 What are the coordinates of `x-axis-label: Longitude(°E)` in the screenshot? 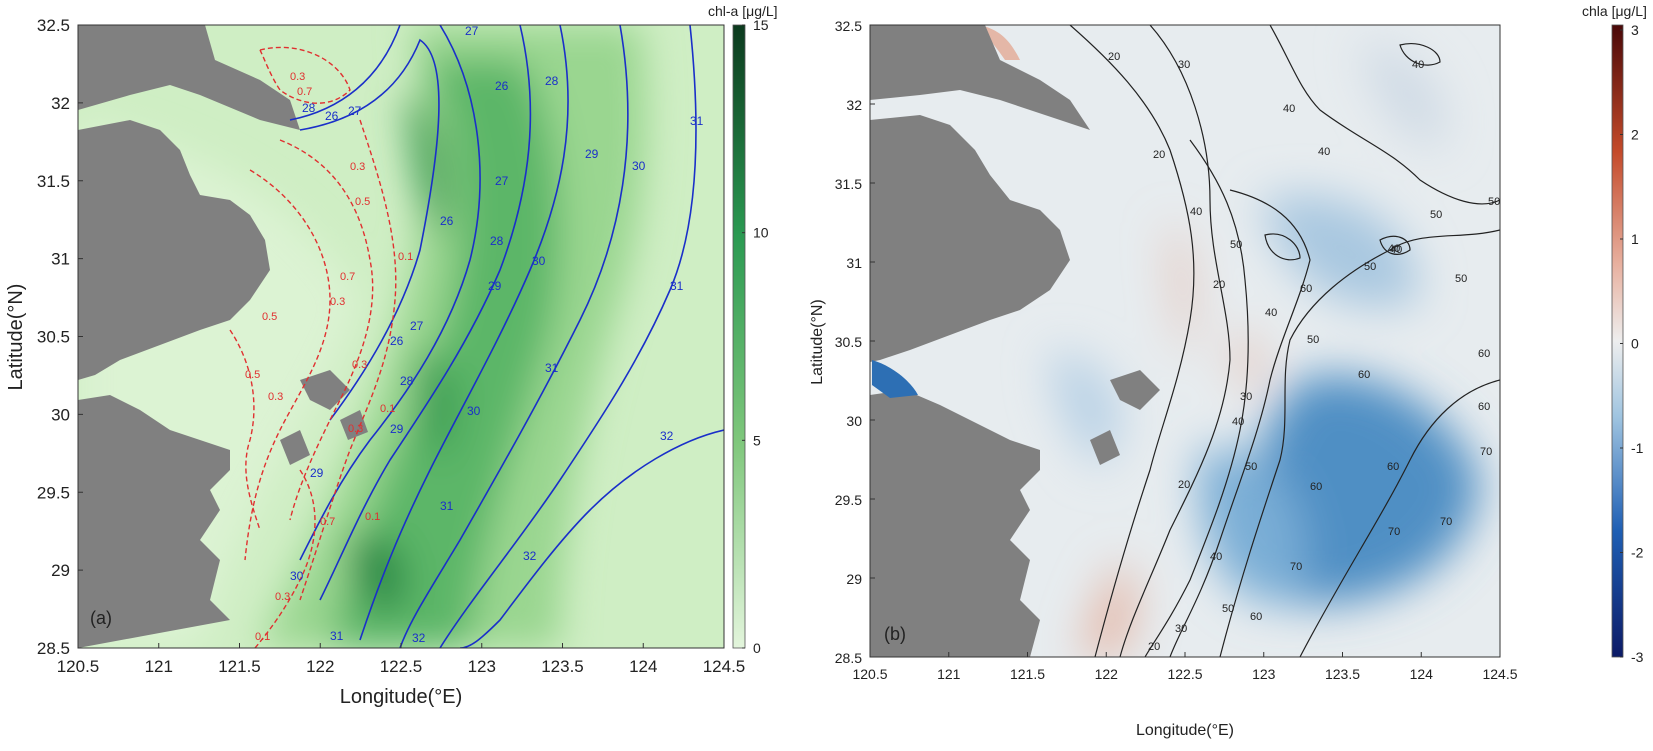 It's located at (401, 697).